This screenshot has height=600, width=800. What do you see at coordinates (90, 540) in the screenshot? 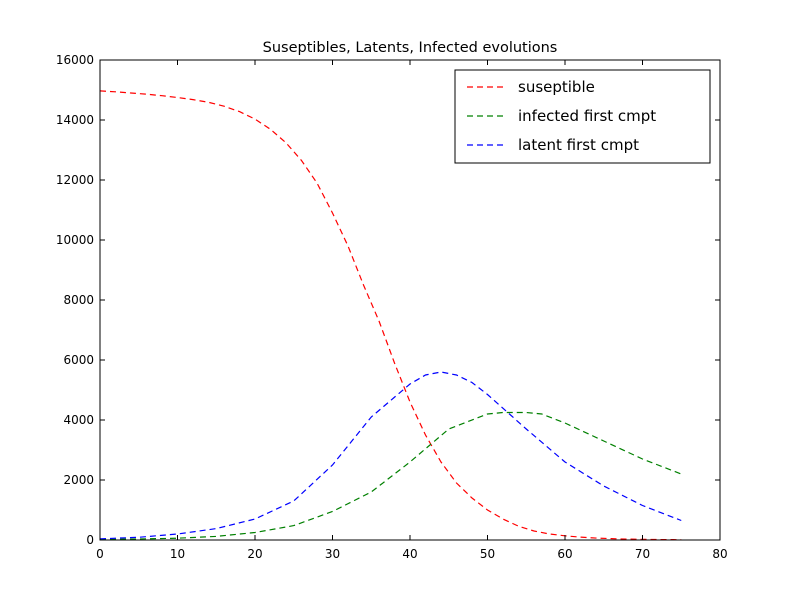
I see `y-tick-label: 0` at bounding box center [90, 540].